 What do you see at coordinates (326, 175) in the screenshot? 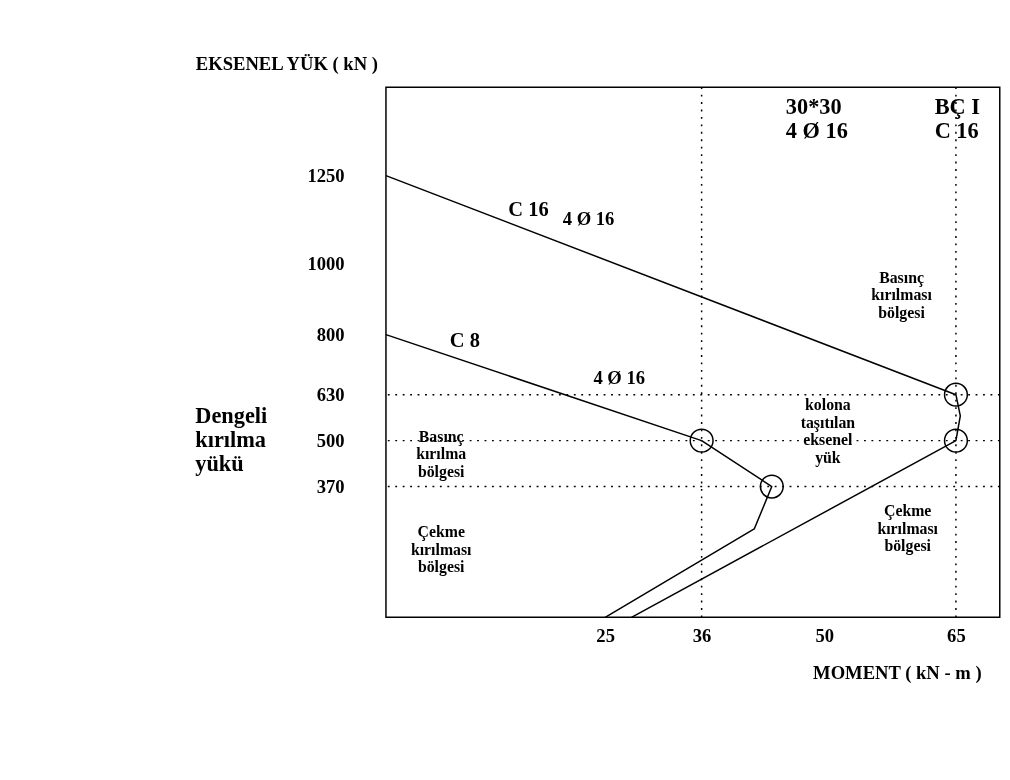
I see `y-tick-label: 1250` at bounding box center [326, 175].